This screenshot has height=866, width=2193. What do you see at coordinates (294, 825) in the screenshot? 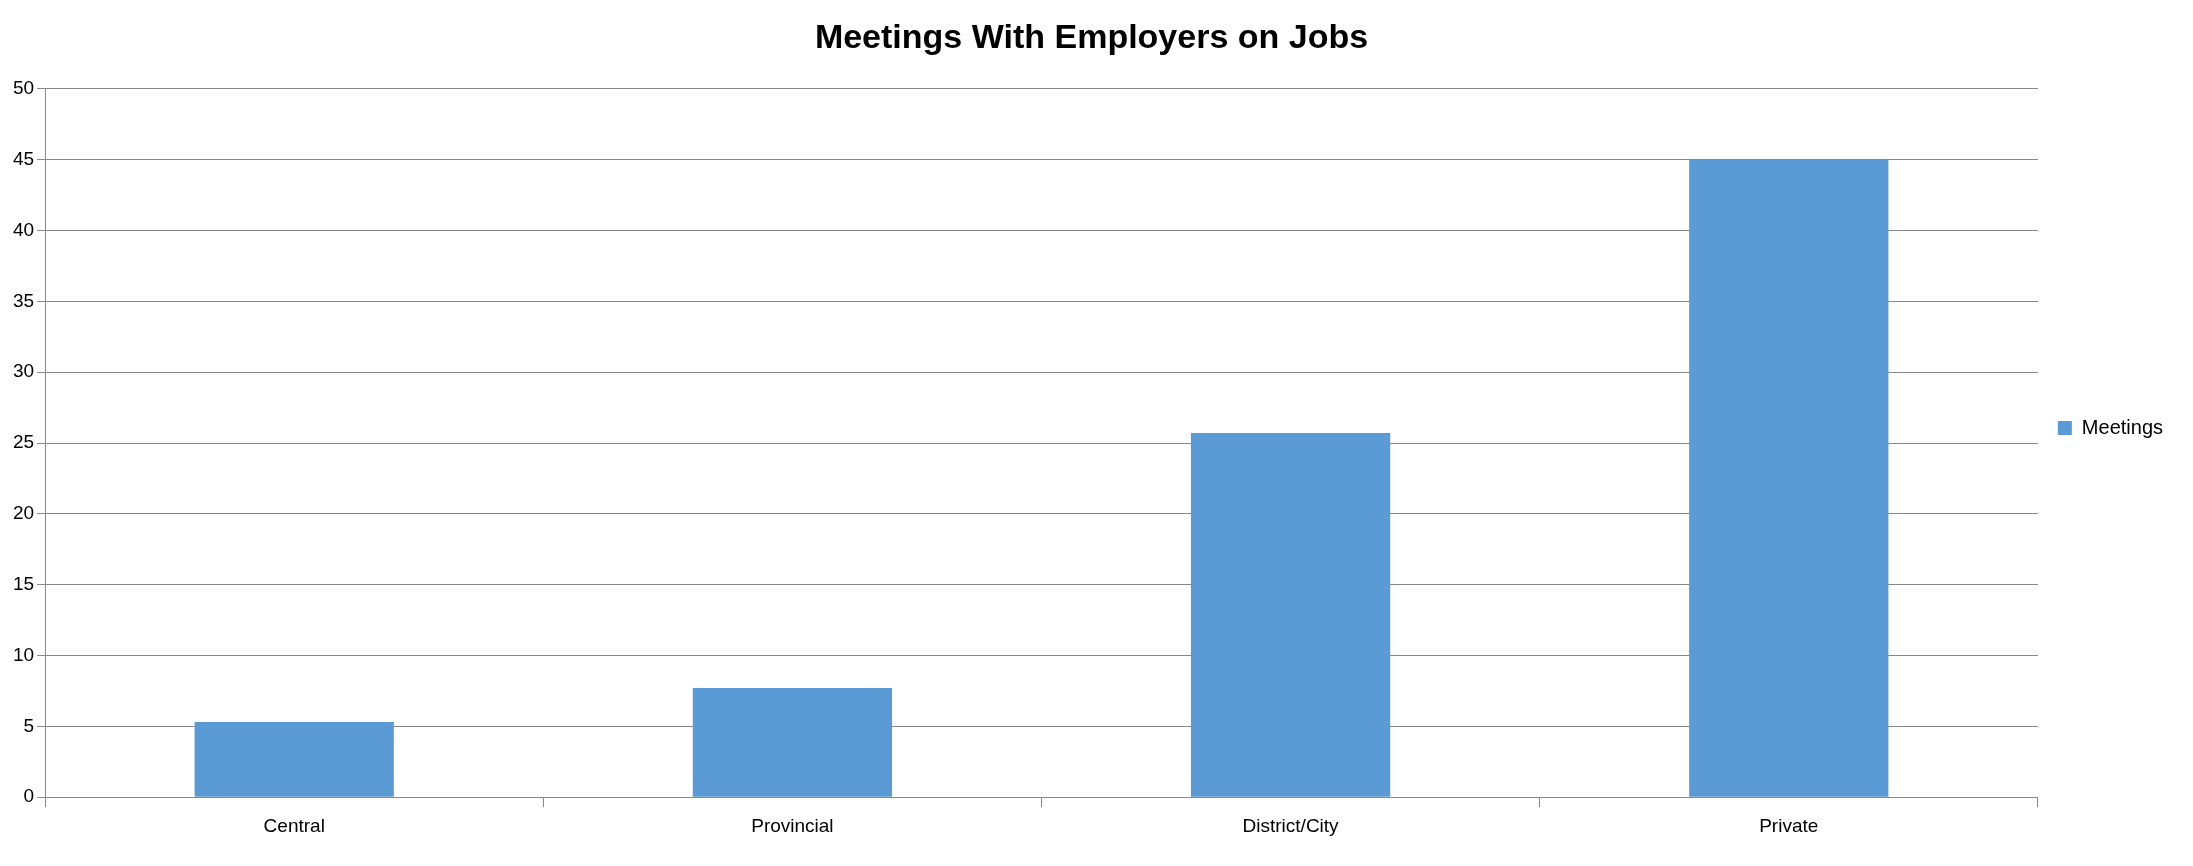
I see `x-tick-label: Central` at bounding box center [294, 825].